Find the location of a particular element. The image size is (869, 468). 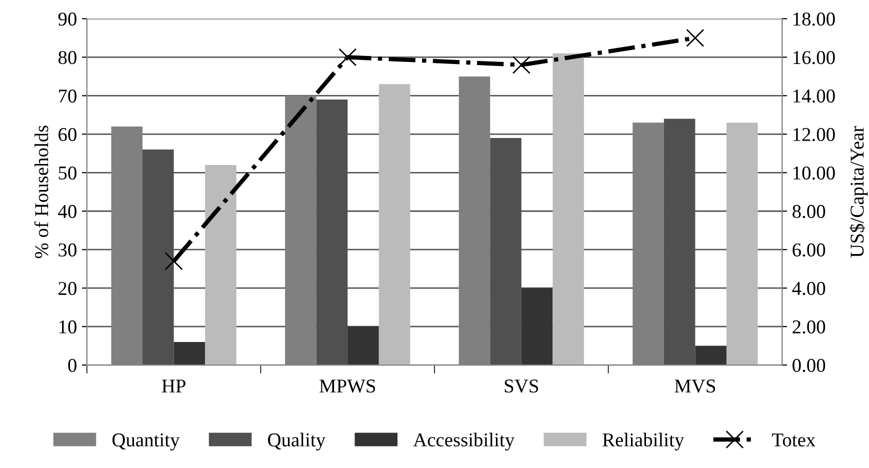

y2-tick-label: 10.00 is located at coordinates (814, 173).